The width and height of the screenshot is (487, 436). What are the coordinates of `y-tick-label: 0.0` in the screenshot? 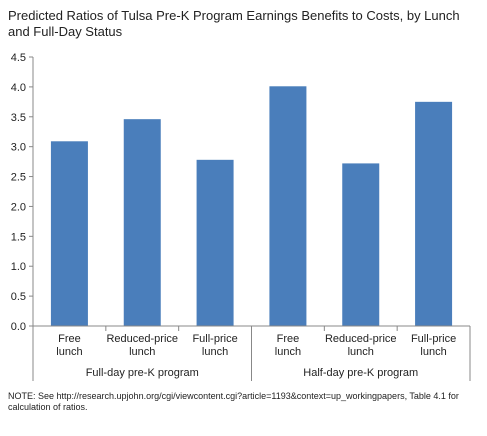 It's located at (18, 327).